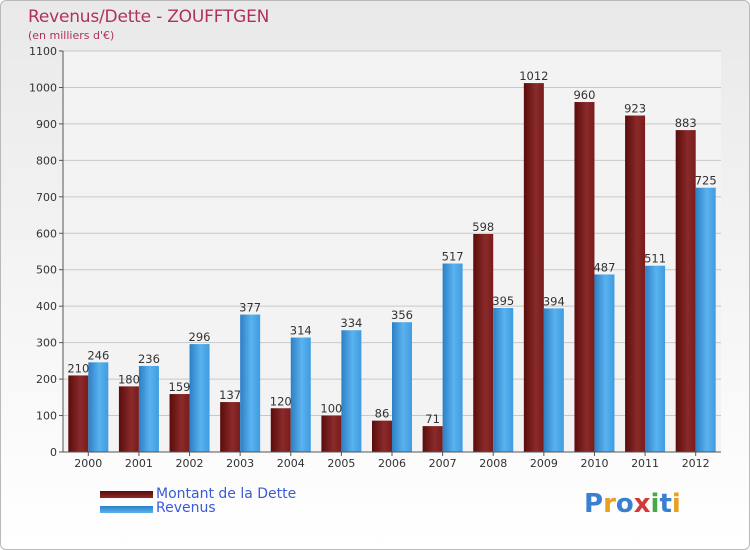 This screenshot has width=750, height=550. What do you see at coordinates (291, 463) in the screenshot?
I see `x-tick-label: 2004` at bounding box center [291, 463].